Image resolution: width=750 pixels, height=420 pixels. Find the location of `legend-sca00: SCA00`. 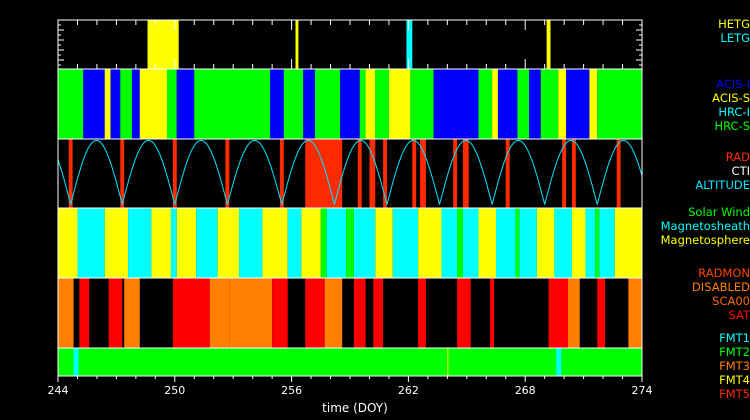

legend-sca00: SCA00 is located at coordinates (731, 301).